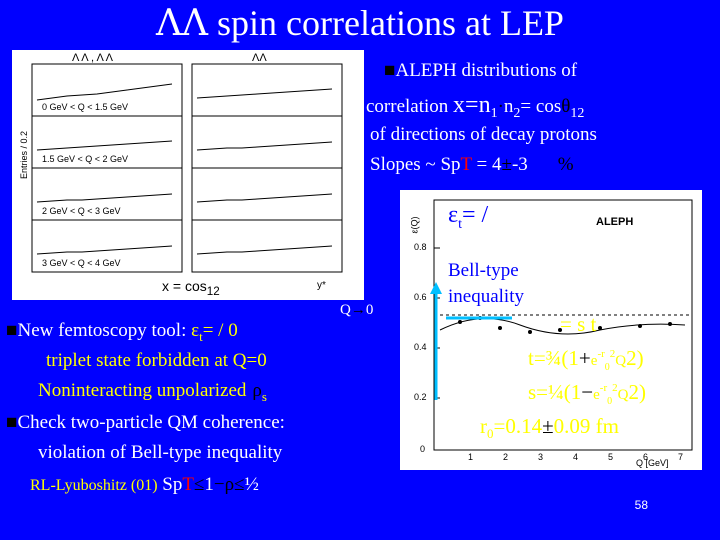 Image resolution: width=720 pixels, height=540 pixels. What do you see at coordinates (85, 159) in the screenshot?
I see `panel-label-2: 1.5 GeV < Q < 2 GeV` at bounding box center [85, 159].